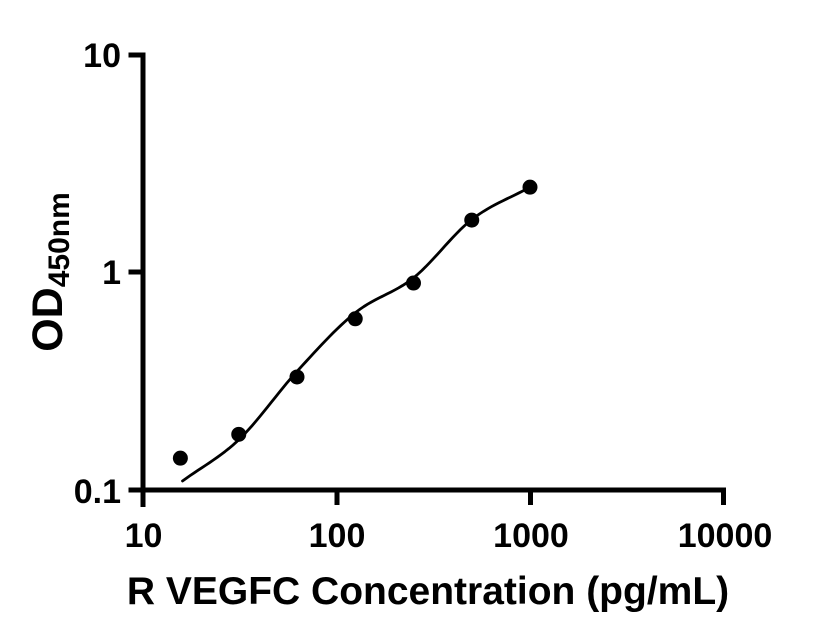  Describe the element at coordinates (725, 536) in the screenshot. I see `x-tick-label-10000: 10000` at that location.